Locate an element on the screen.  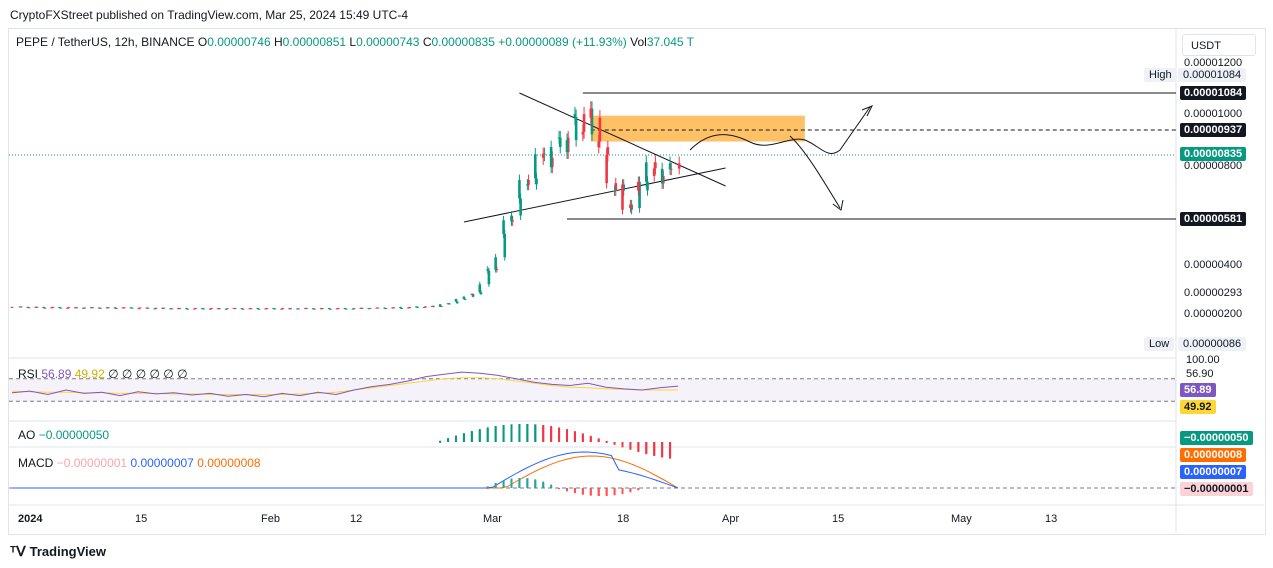
currency-button: USDT is located at coordinates (1219, 45).